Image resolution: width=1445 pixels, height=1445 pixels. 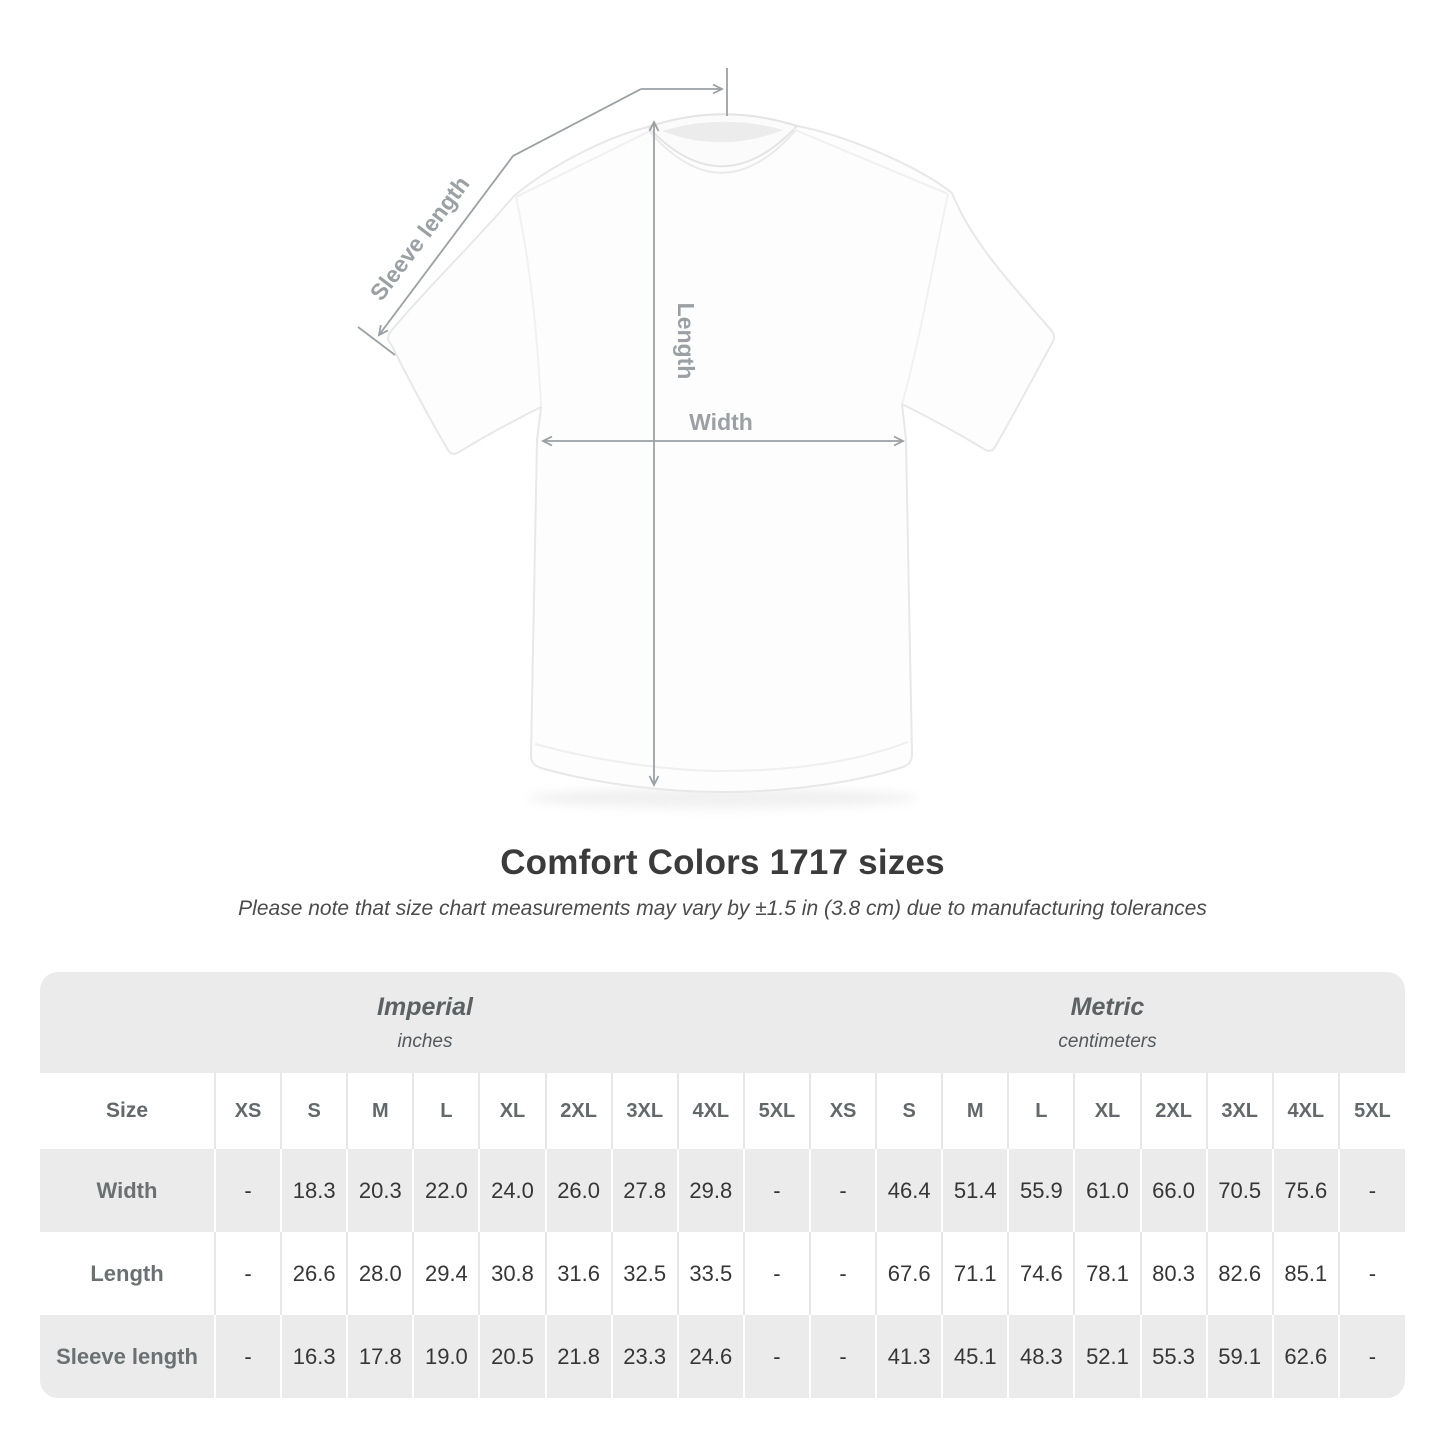 I want to click on value-cell: 16.3, so click(x=315, y=1356).